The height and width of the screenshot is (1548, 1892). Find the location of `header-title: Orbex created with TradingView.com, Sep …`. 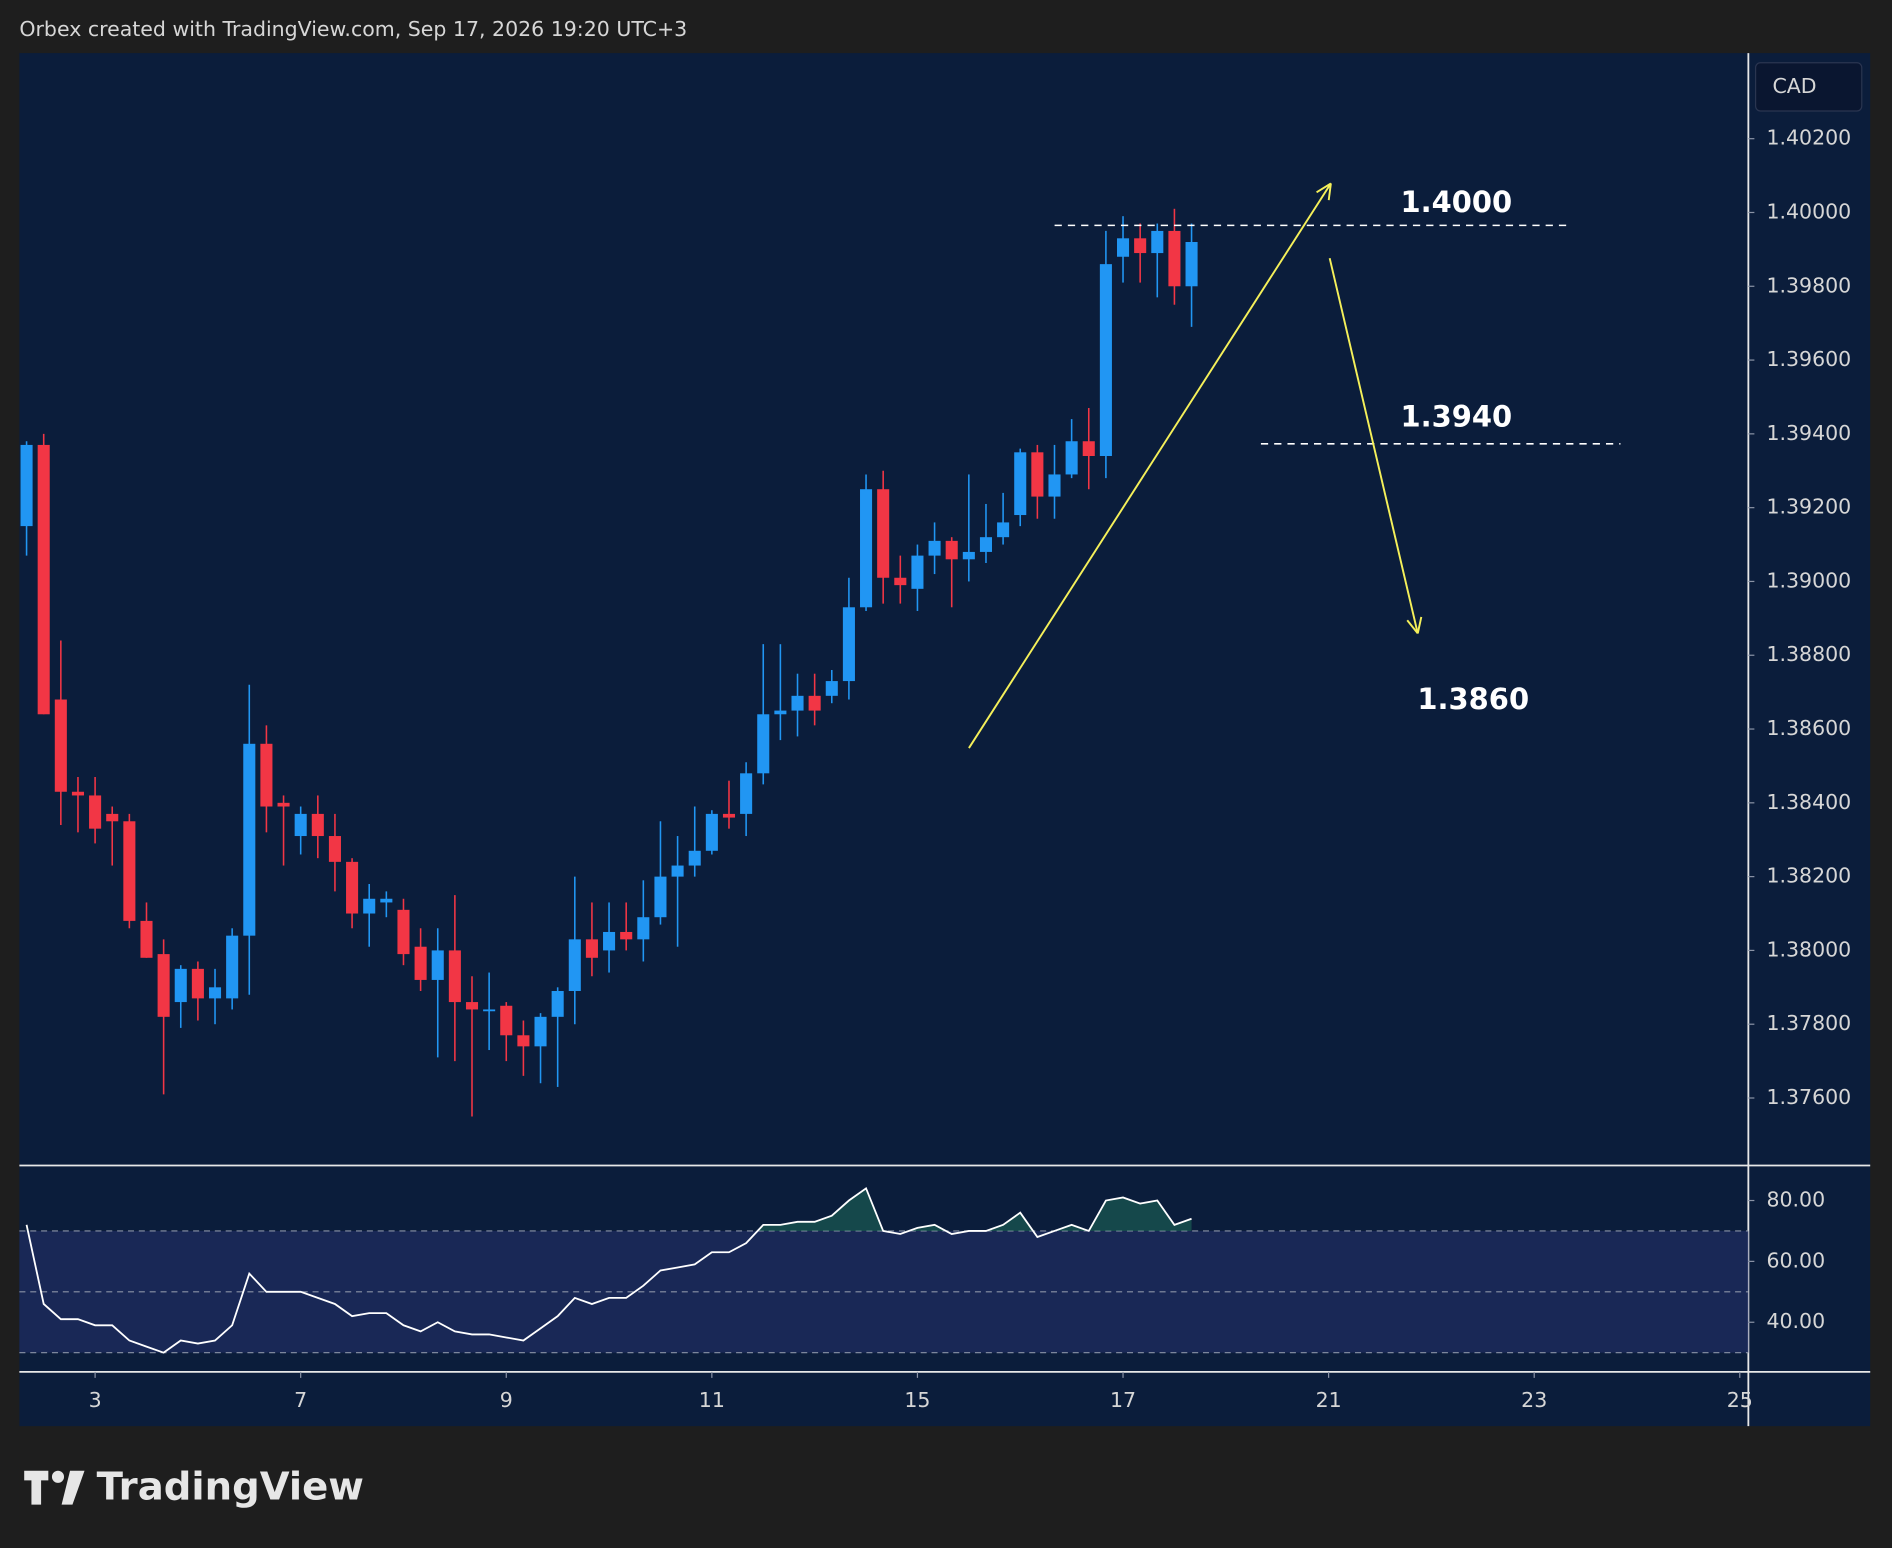

header-title: Orbex created with TradingView.com, Sep … is located at coordinates (353, 29).